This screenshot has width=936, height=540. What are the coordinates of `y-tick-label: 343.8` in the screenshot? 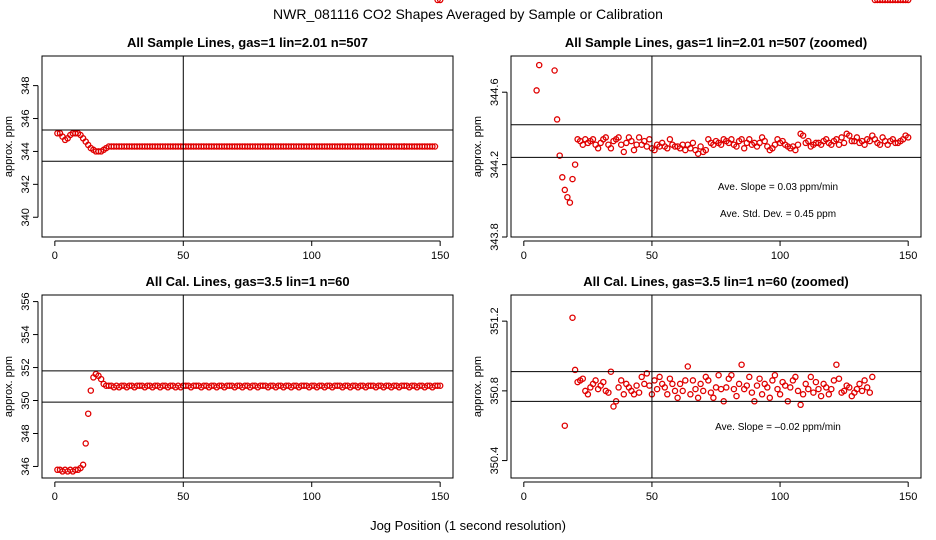 It's located at (495, 237).